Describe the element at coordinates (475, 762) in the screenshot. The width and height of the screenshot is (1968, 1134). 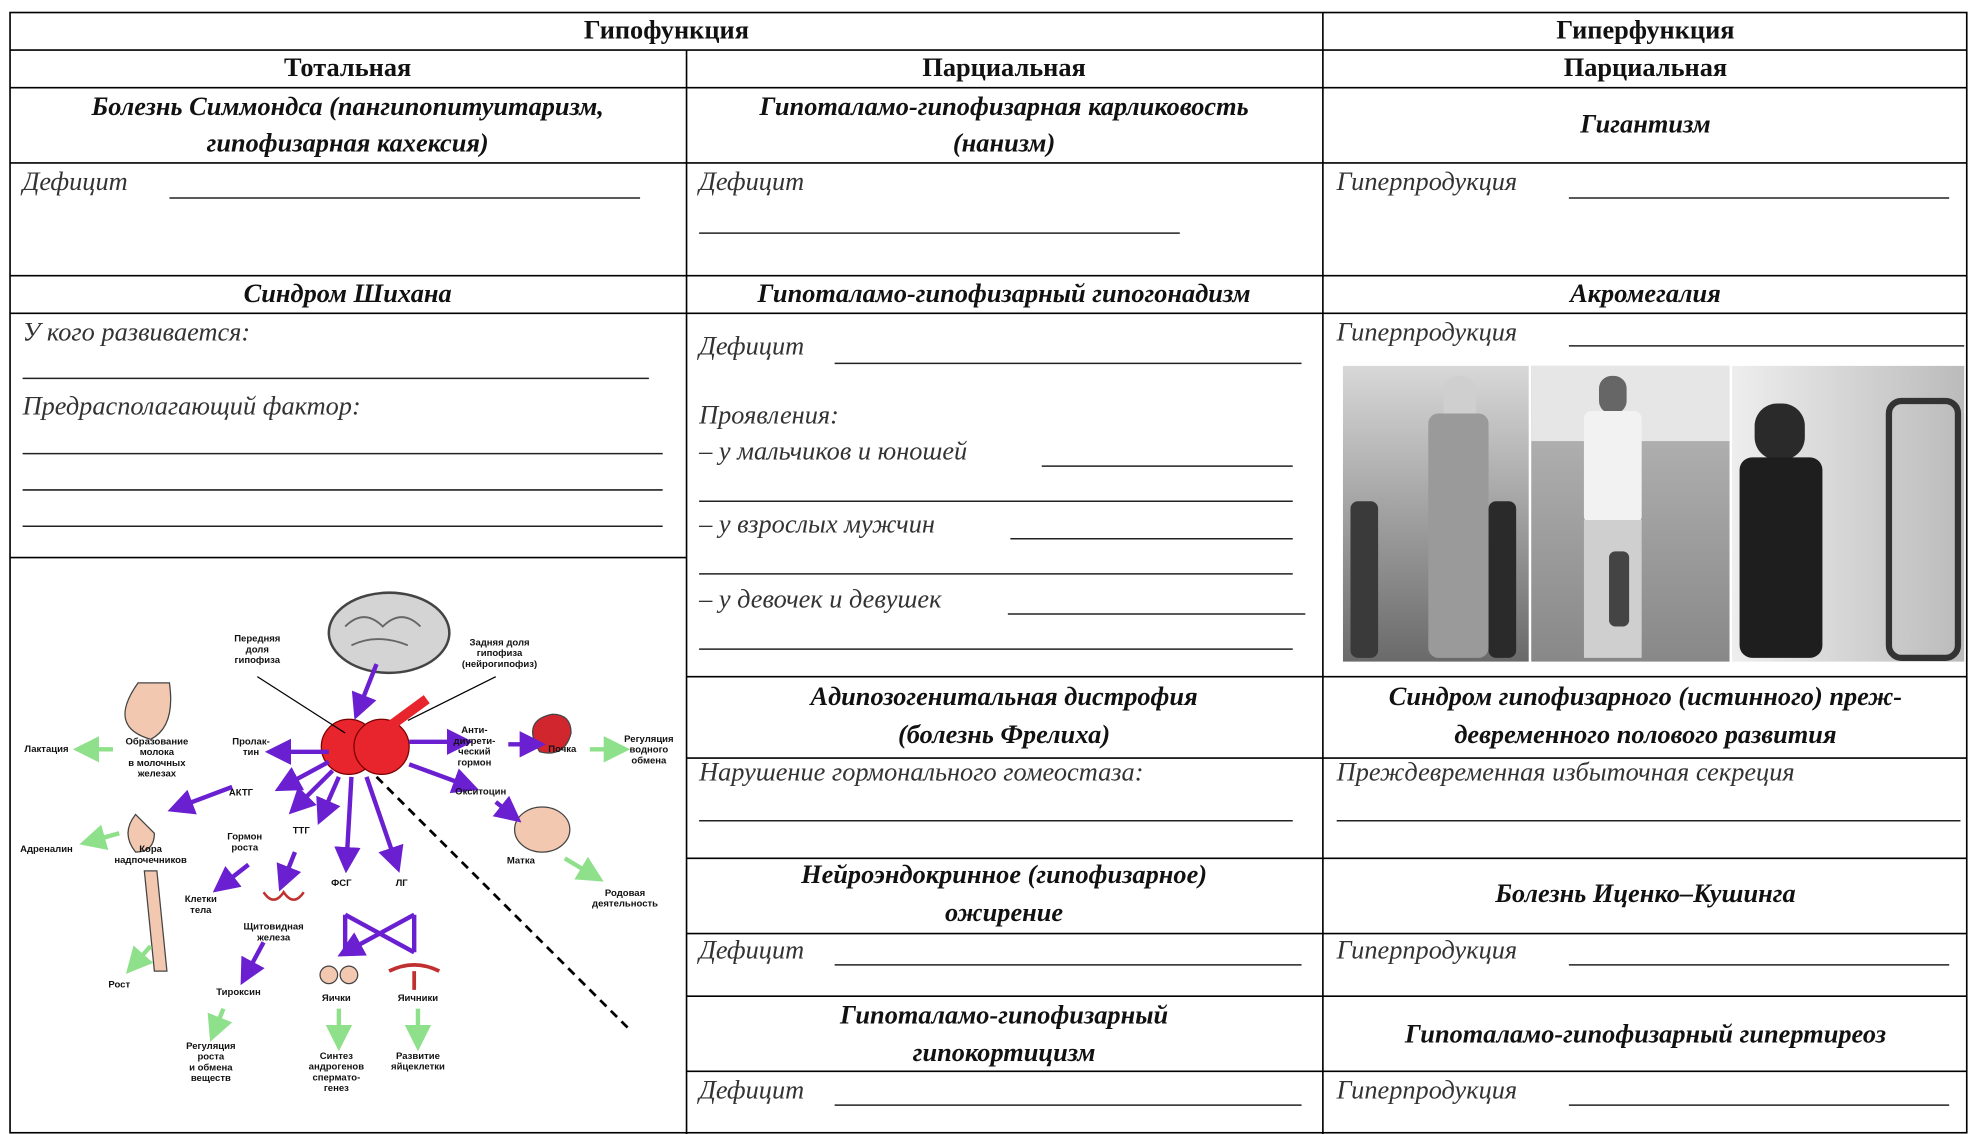
I see `diagram-label: гормон` at that location.